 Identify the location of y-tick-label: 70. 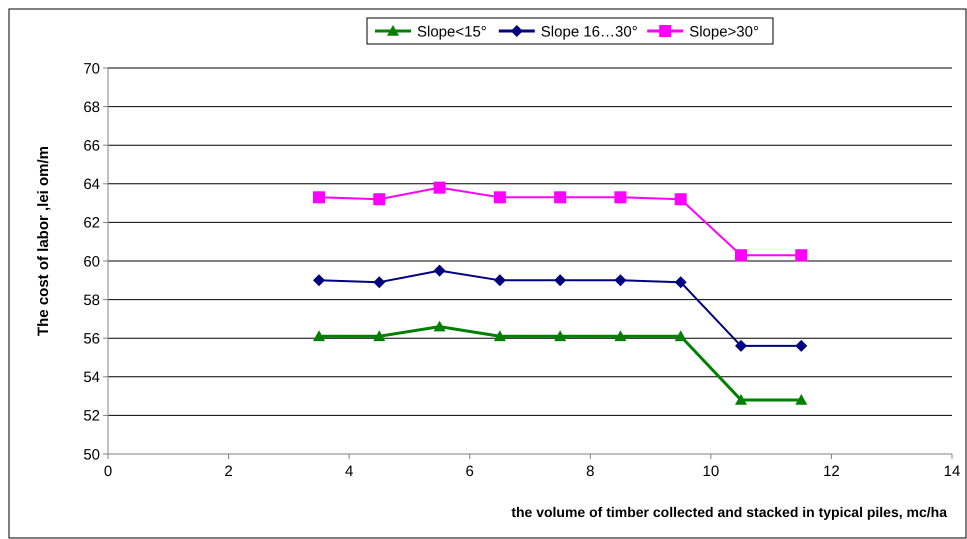
(91, 69).